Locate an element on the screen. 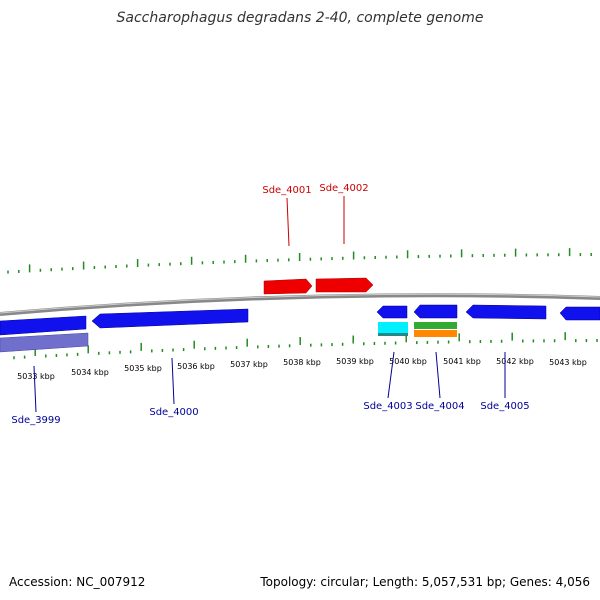 This screenshot has width=600, height=600. kbp-label: 5034 kbp is located at coordinates (90, 372).